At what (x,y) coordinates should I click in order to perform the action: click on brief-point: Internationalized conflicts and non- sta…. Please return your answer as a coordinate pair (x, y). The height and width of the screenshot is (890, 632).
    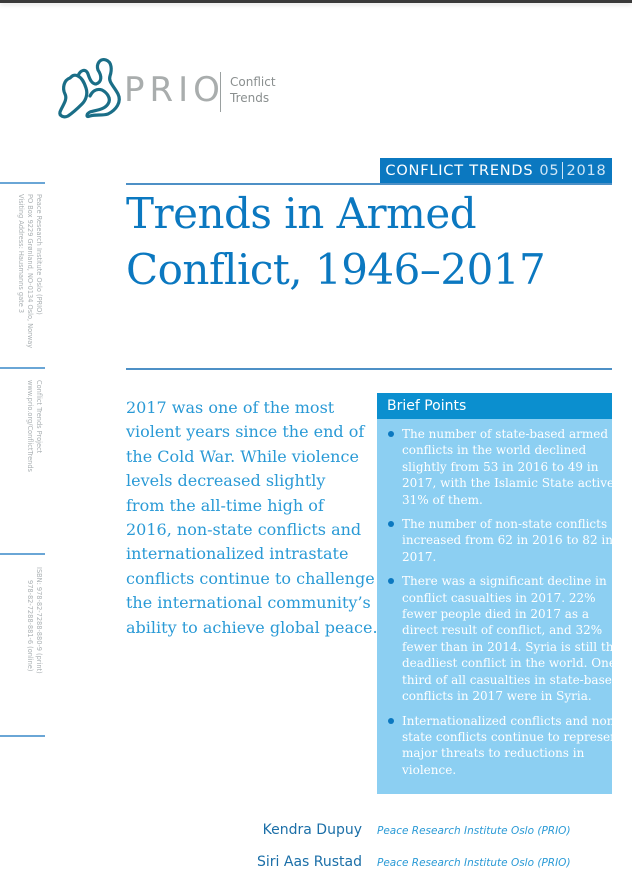
    Looking at the image, I should click on (505, 746).